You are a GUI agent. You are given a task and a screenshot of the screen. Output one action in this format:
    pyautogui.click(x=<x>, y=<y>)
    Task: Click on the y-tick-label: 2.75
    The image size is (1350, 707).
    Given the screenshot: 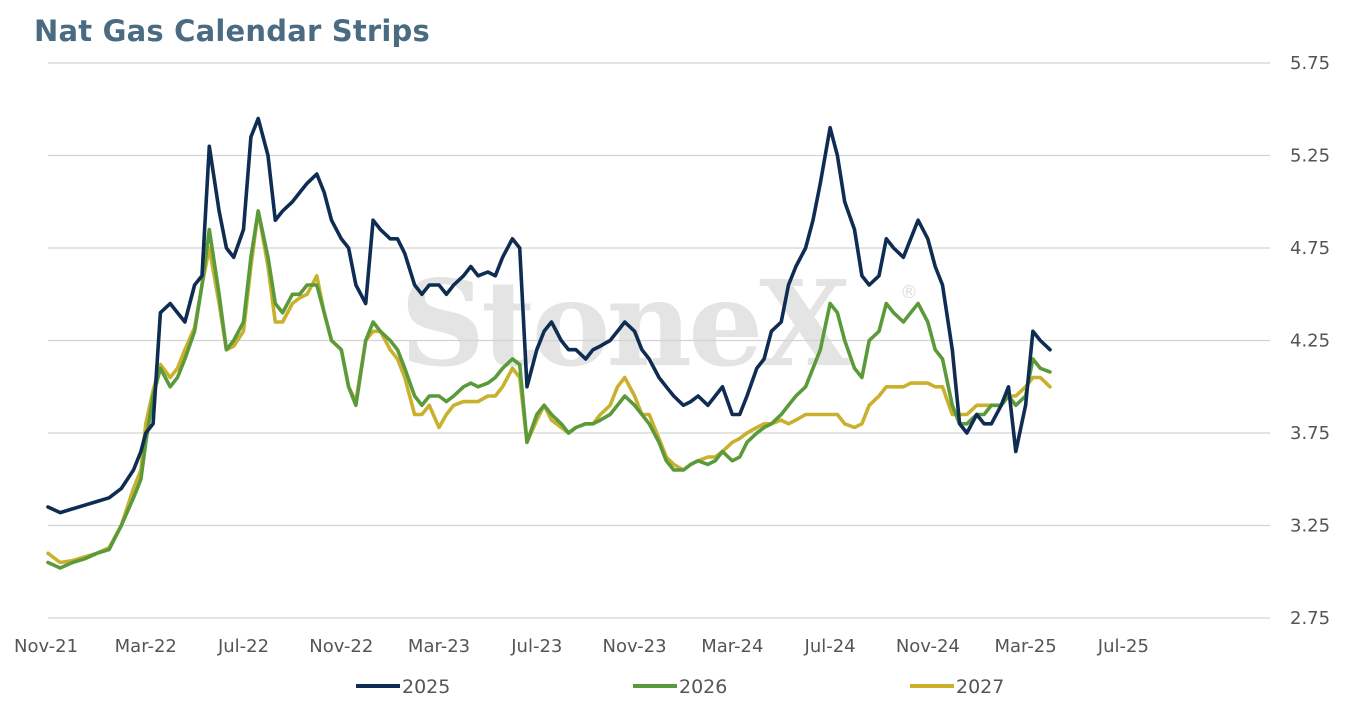 What is the action you would take?
    pyautogui.click(x=1310, y=618)
    